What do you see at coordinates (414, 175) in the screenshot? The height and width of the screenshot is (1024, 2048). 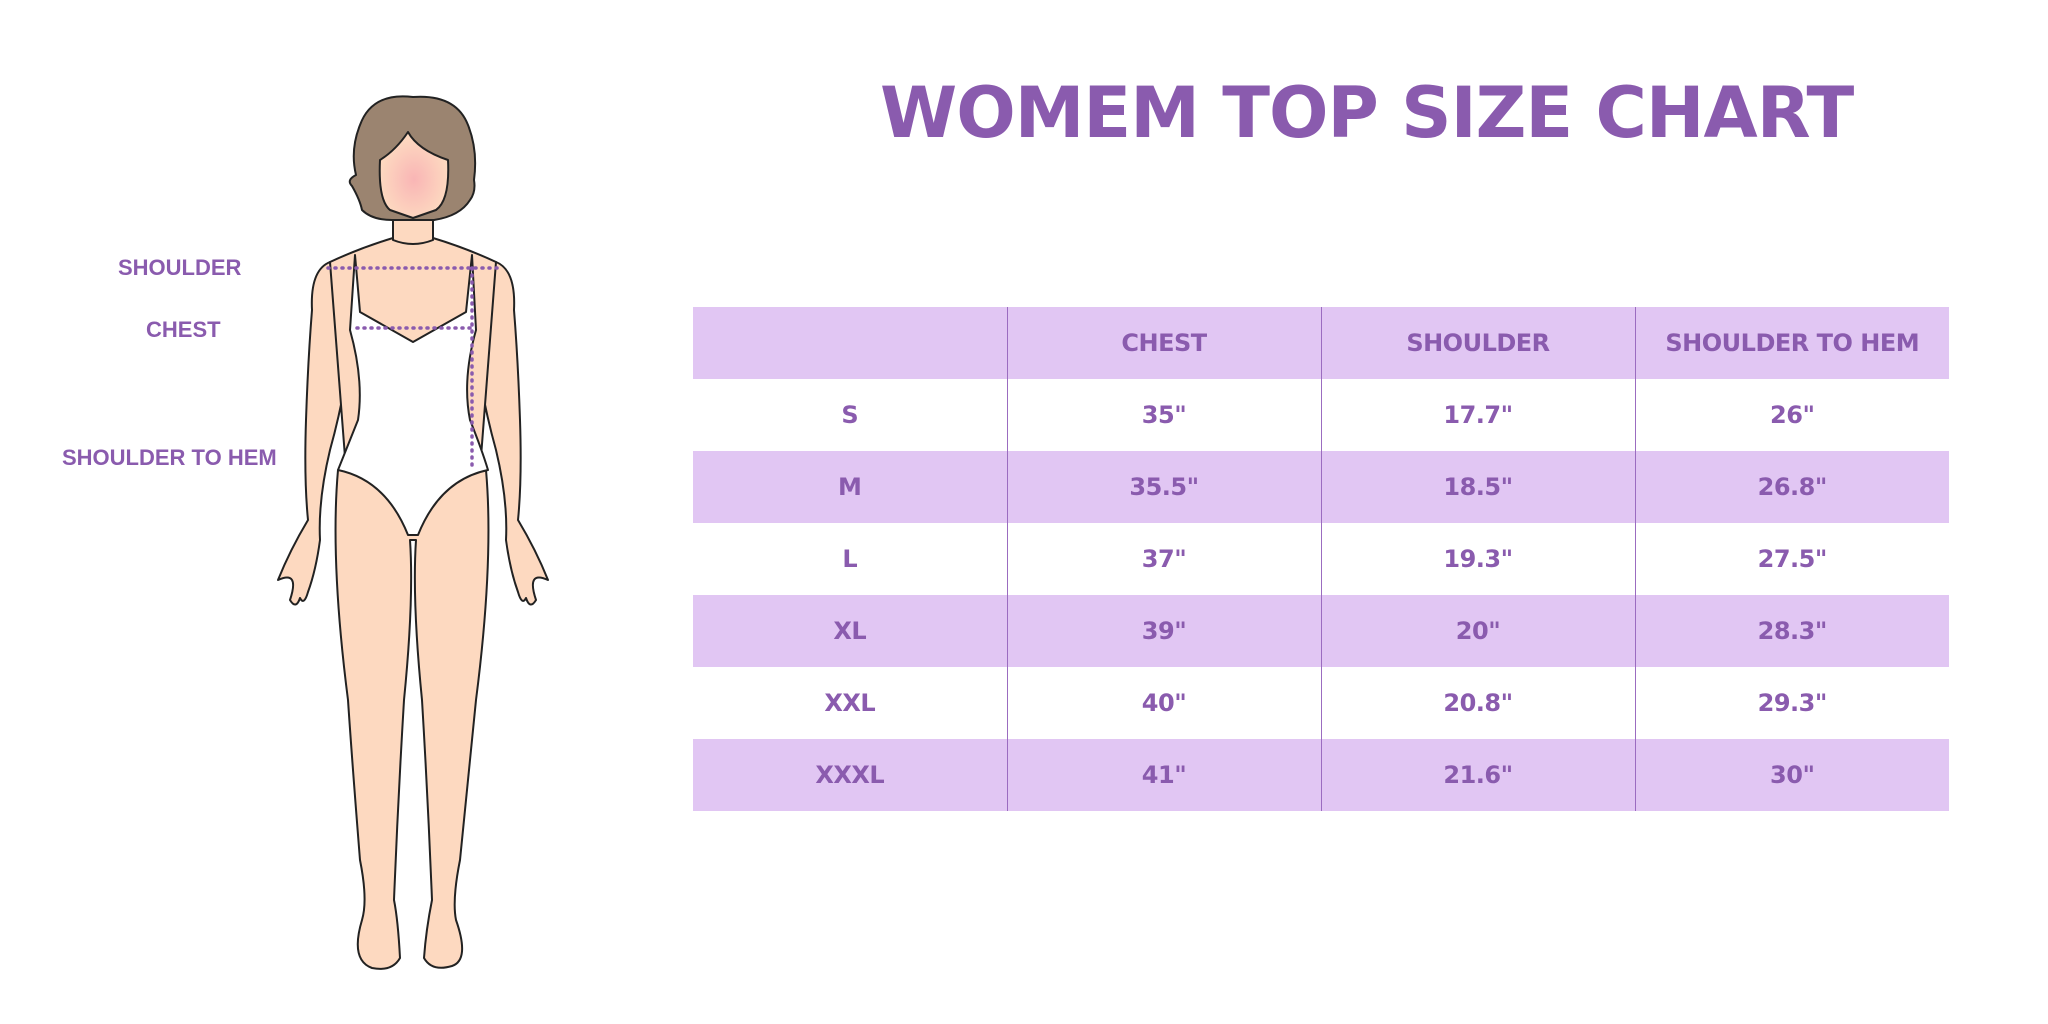 I see `face` at bounding box center [414, 175].